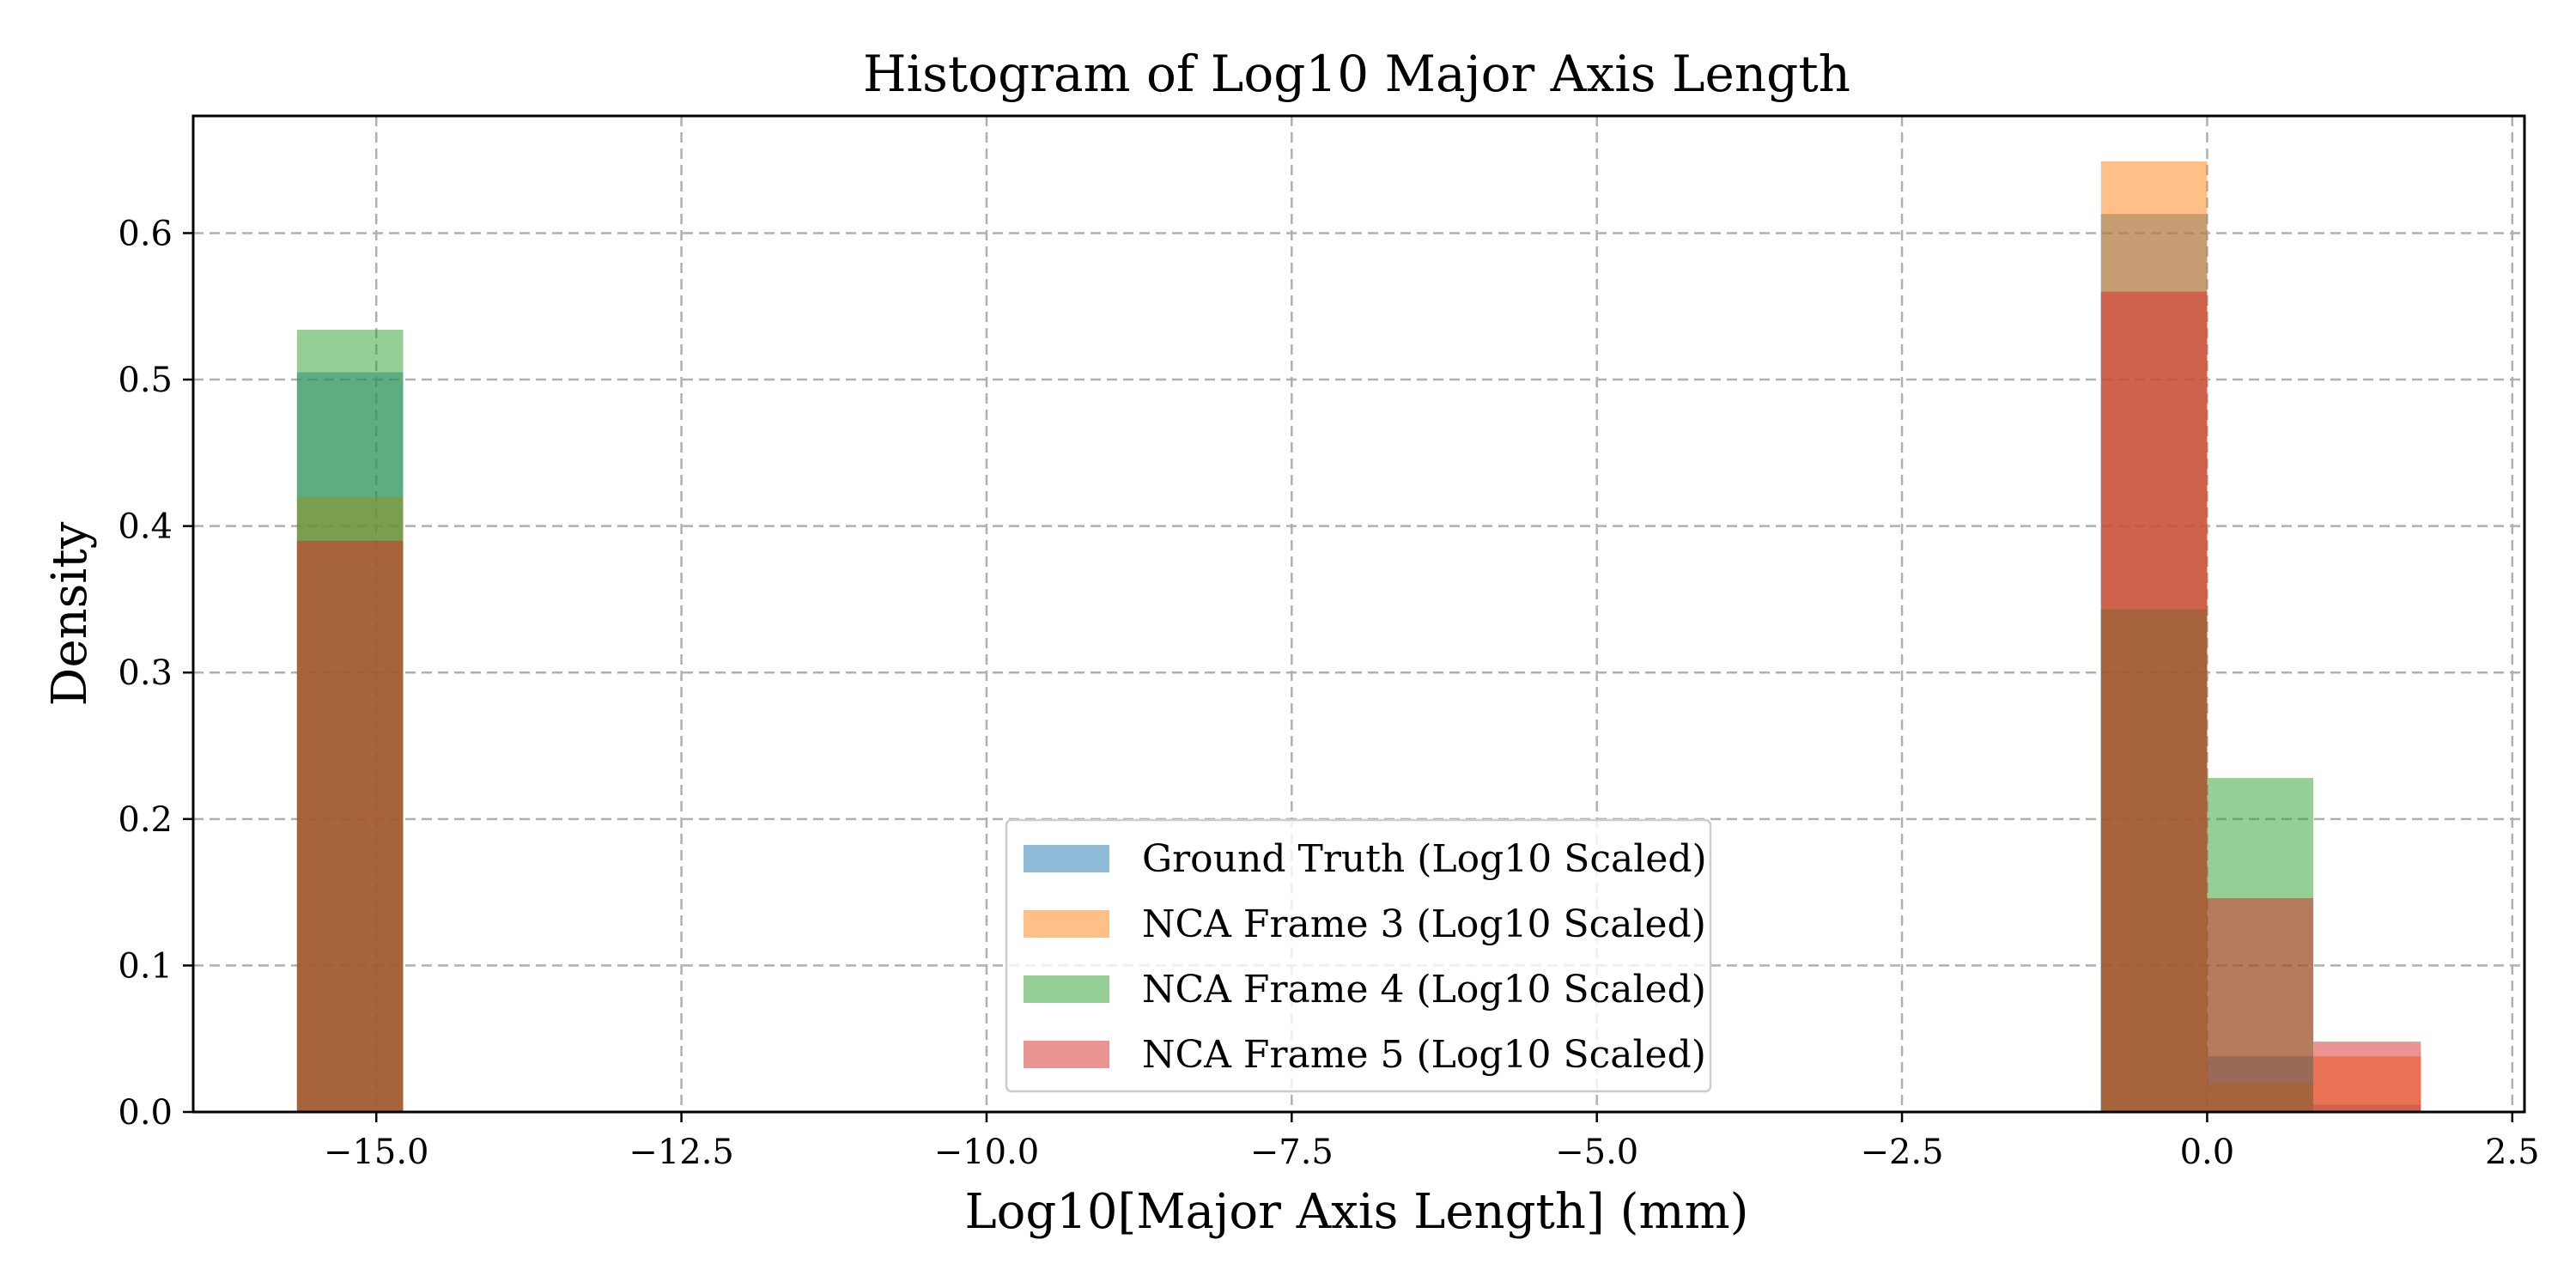  What do you see at coordinates (145, 1113) in the screenshot?
I see `y-tick-label: 0.0` at bounding box center [145, 1113].